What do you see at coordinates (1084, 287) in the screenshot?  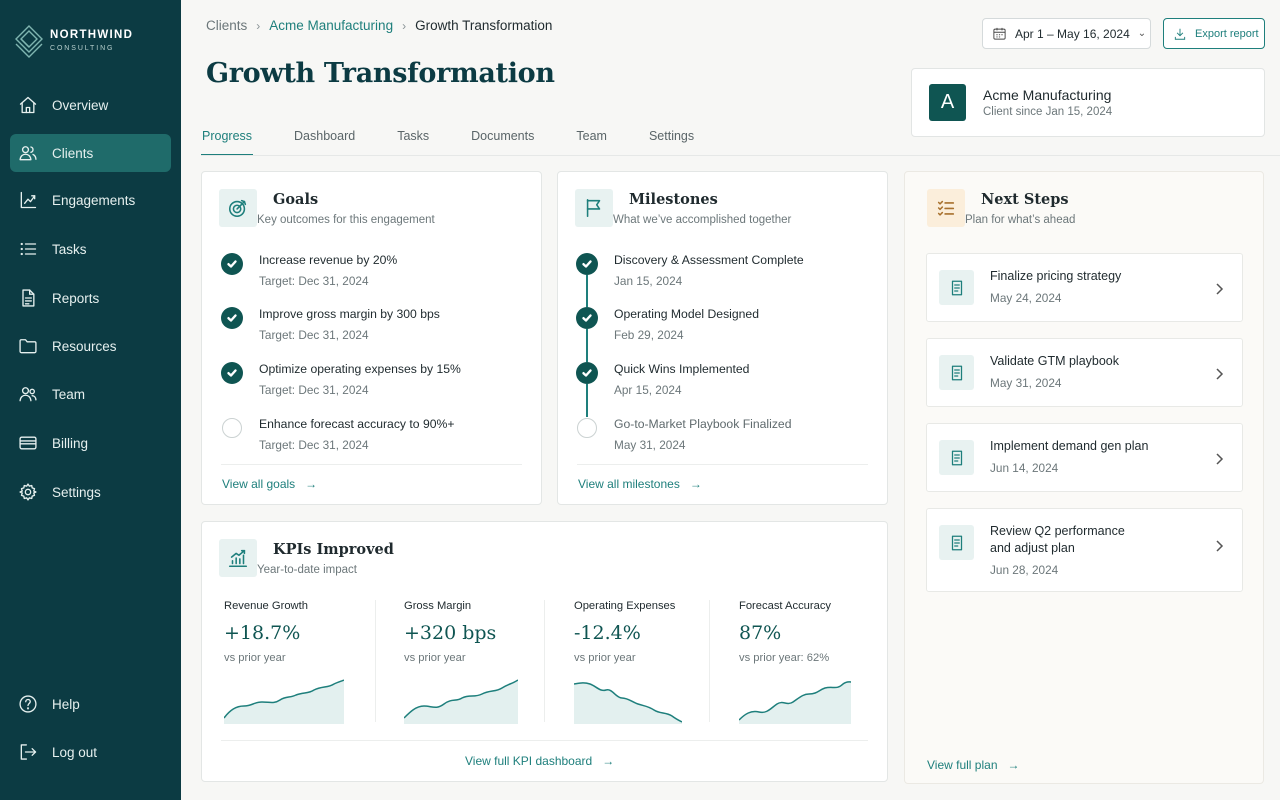 I see `next-step-item: Finalize pricing strategy May 24, 2024` at bounding box center [1084, 287].